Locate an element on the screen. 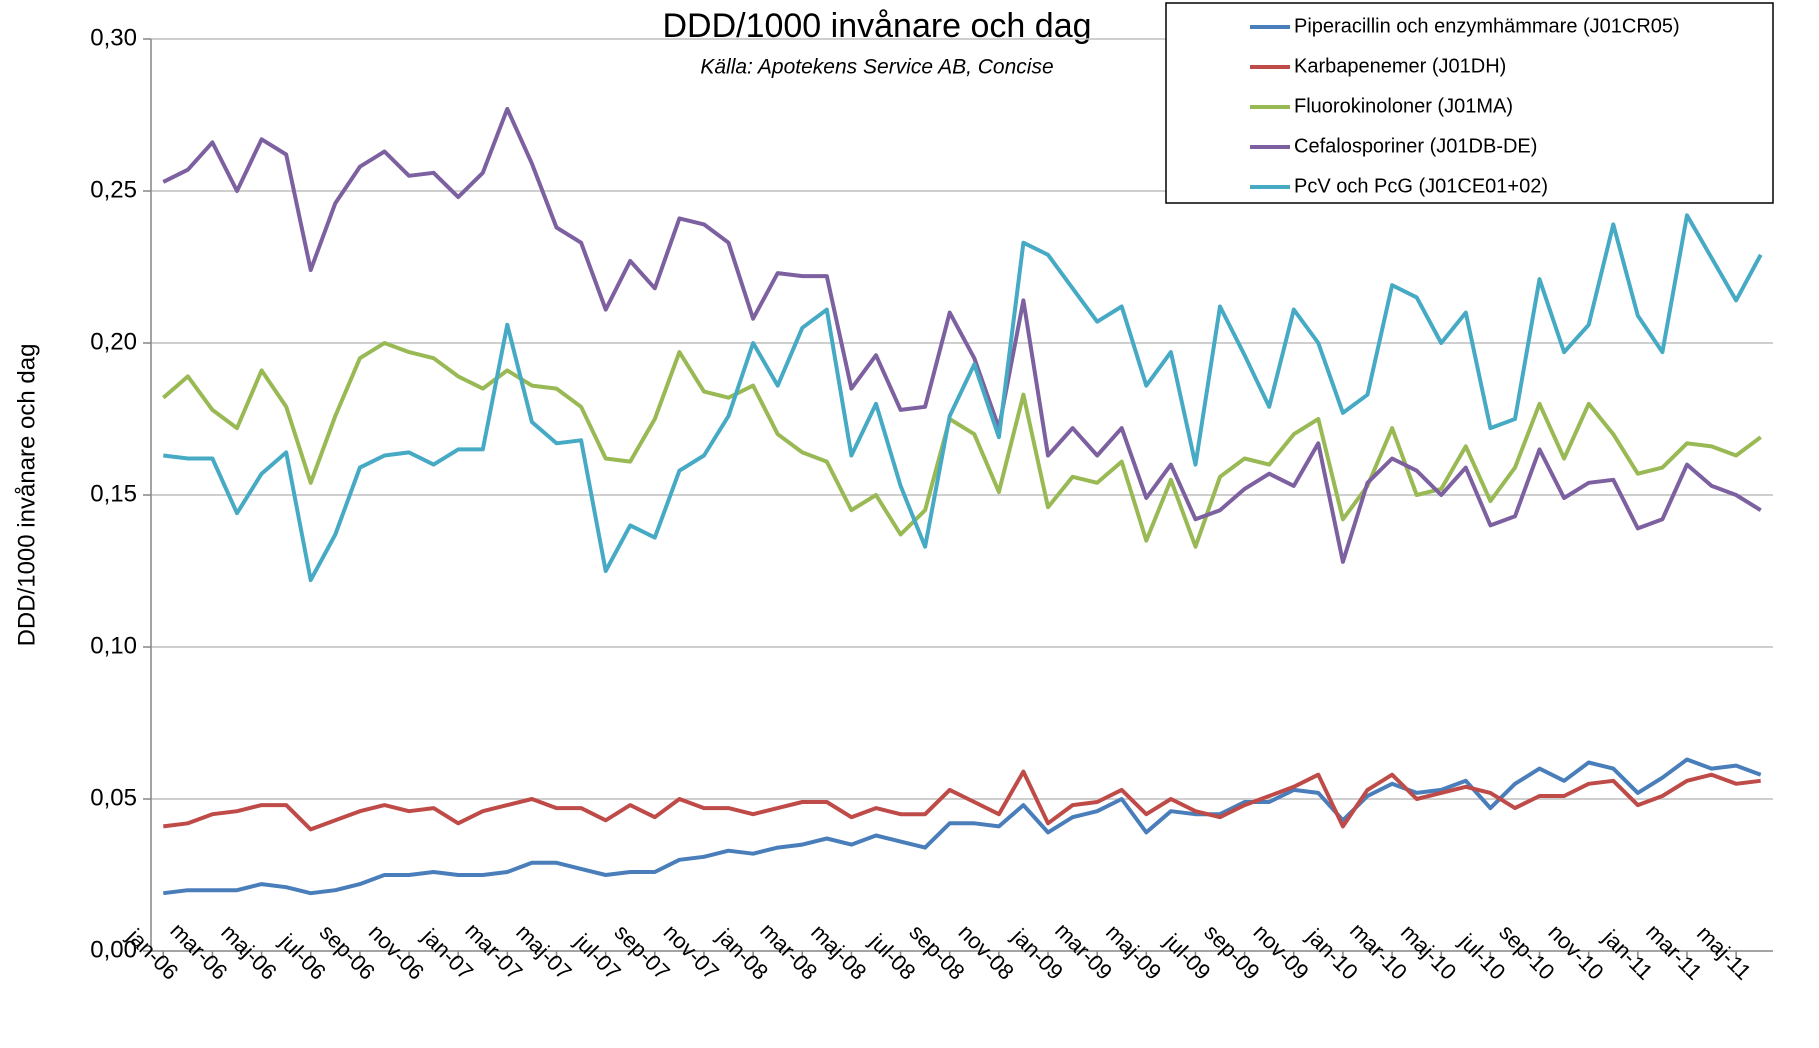 This screenshot has height=1048, width=1819. x-tick-label: maj-10 is located at coordinates (1428, 951).